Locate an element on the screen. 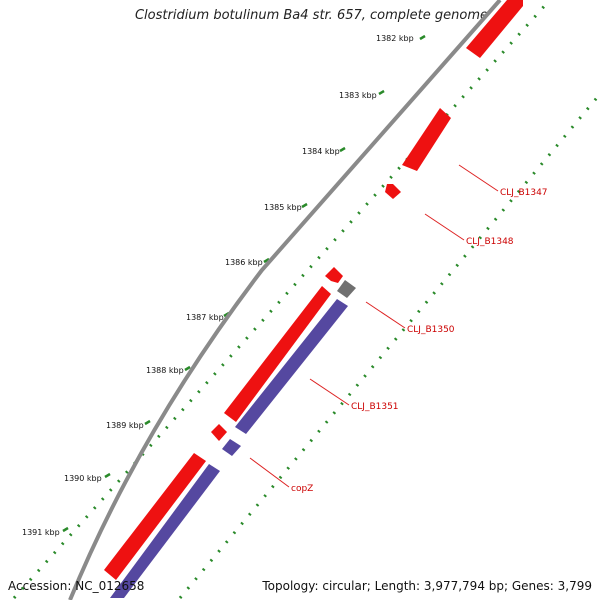 The image size is (600, 600). gene-clj-b1350 is located at coordinates (346, 289).